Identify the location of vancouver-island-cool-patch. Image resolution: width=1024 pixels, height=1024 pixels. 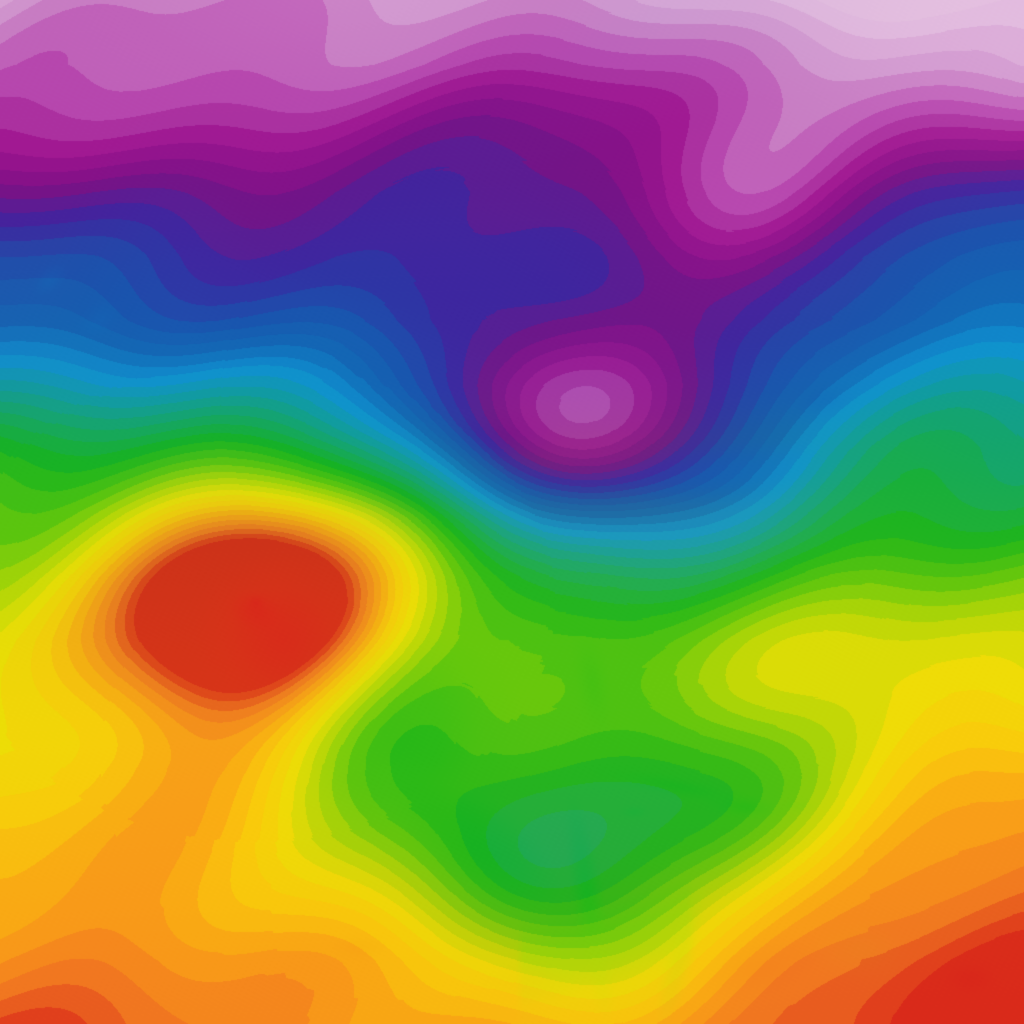
(100, 320).